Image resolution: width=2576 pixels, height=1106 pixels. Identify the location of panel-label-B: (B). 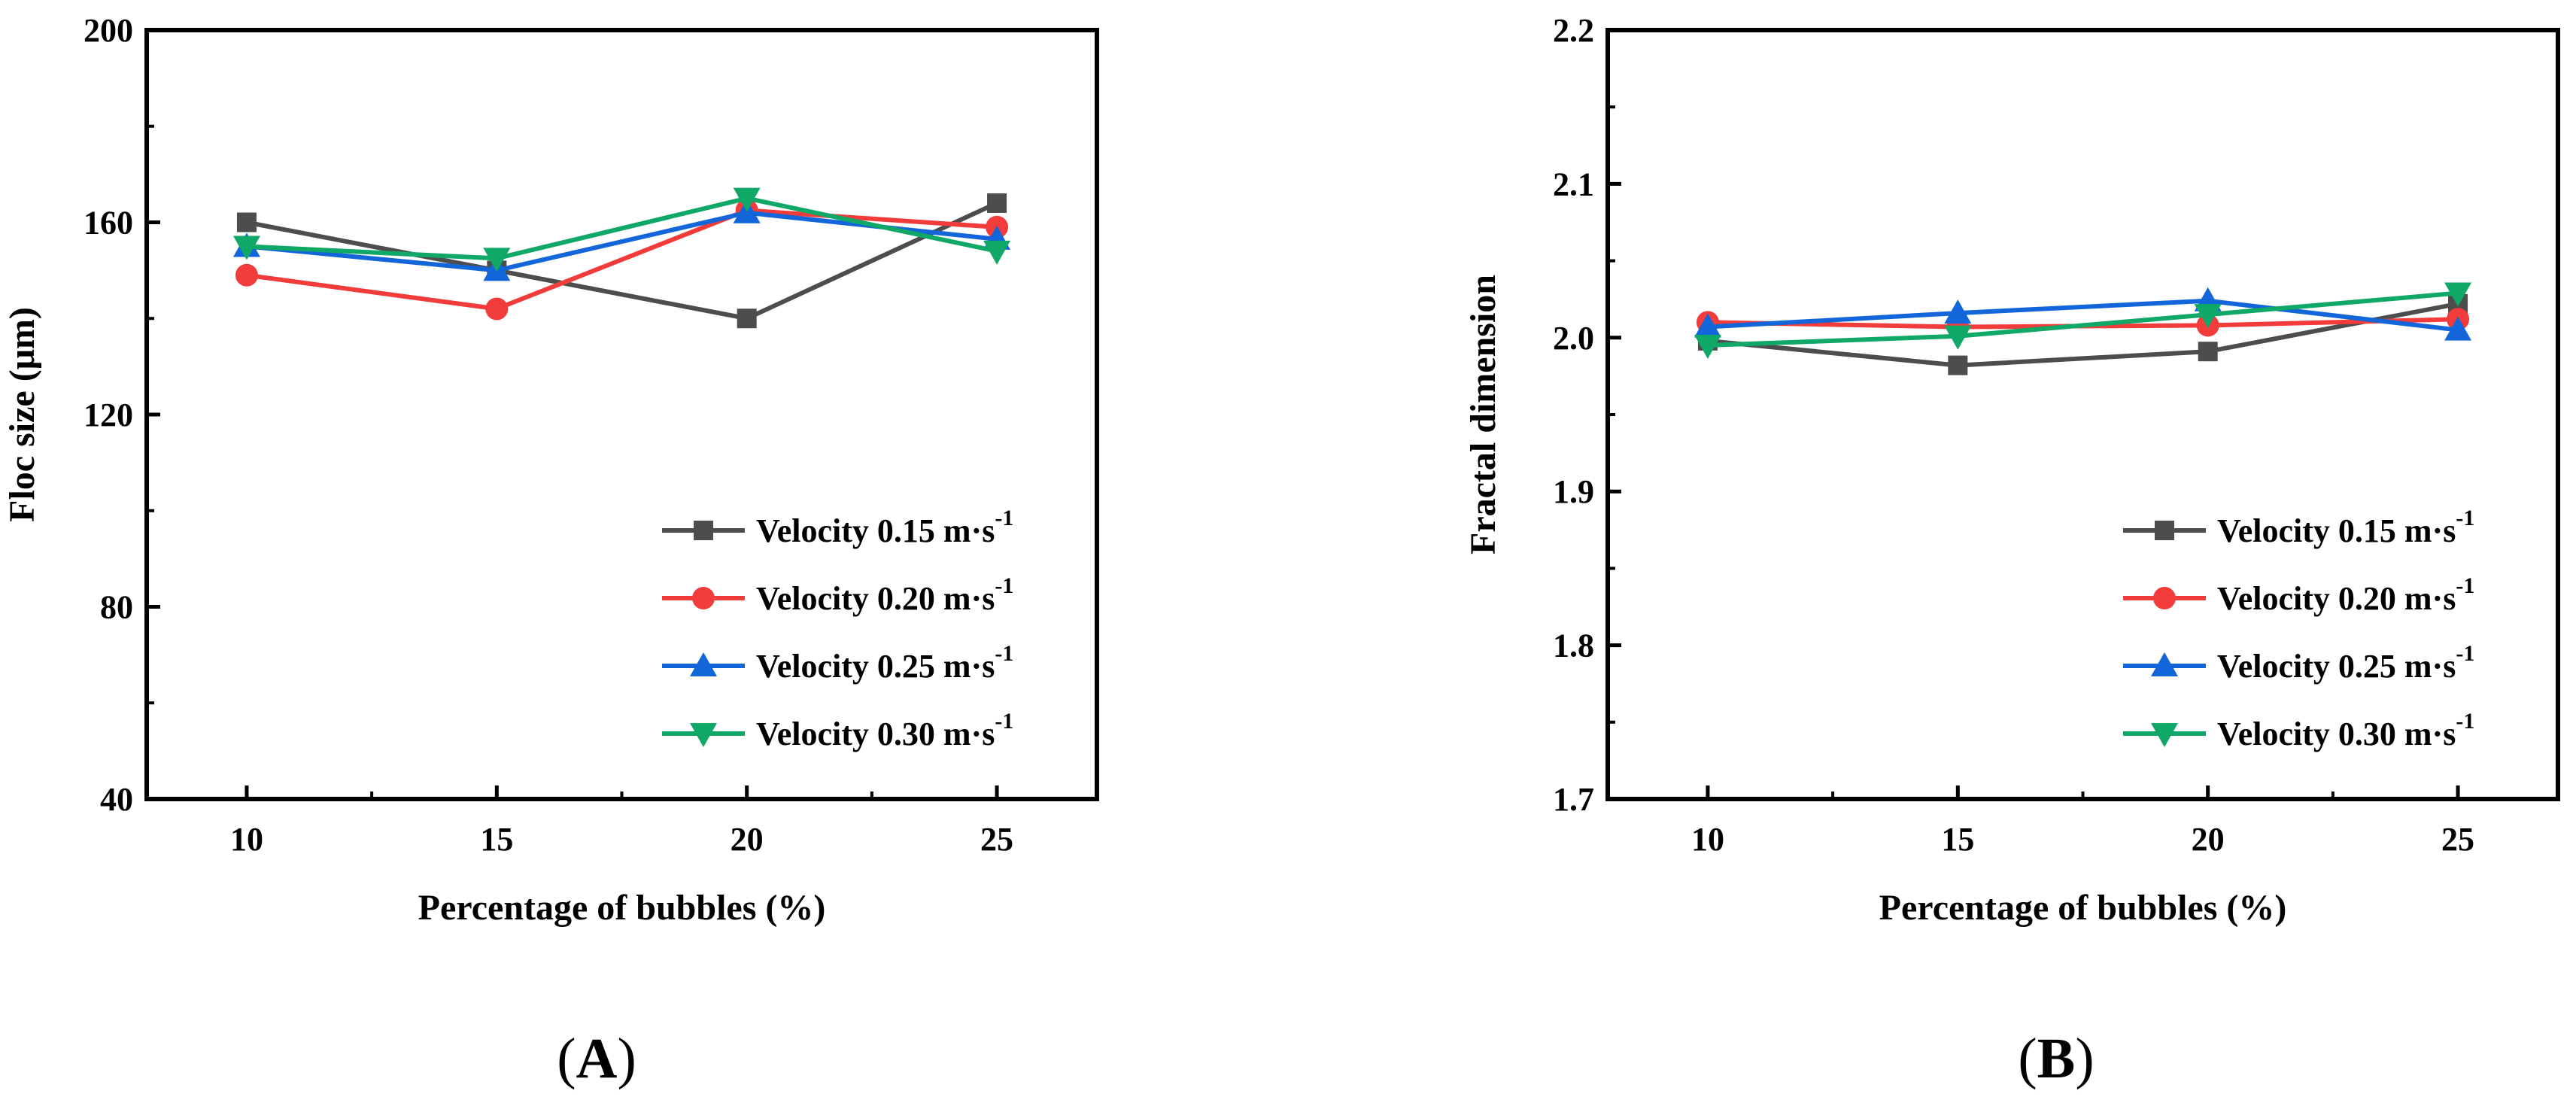
(2056, 1058).